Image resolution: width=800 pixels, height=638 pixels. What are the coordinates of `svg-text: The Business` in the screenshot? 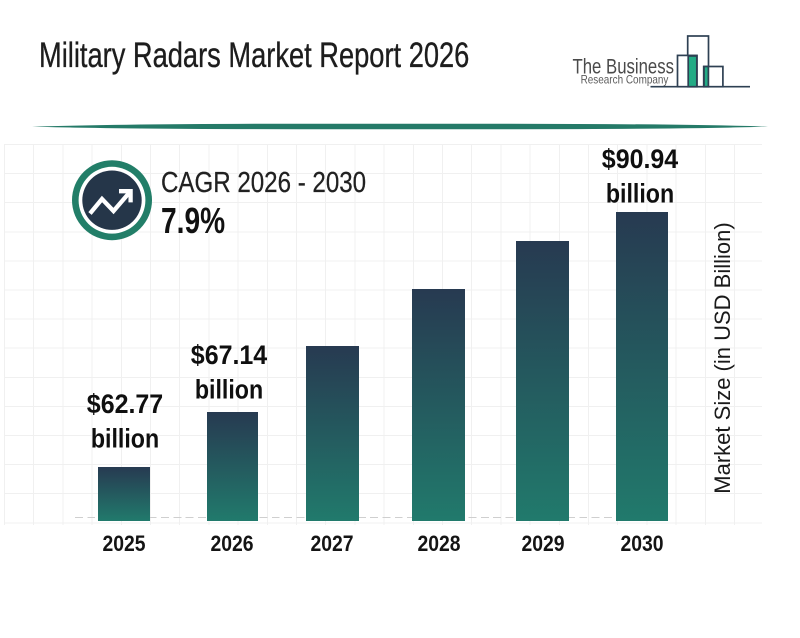 It's located at (624, 67).